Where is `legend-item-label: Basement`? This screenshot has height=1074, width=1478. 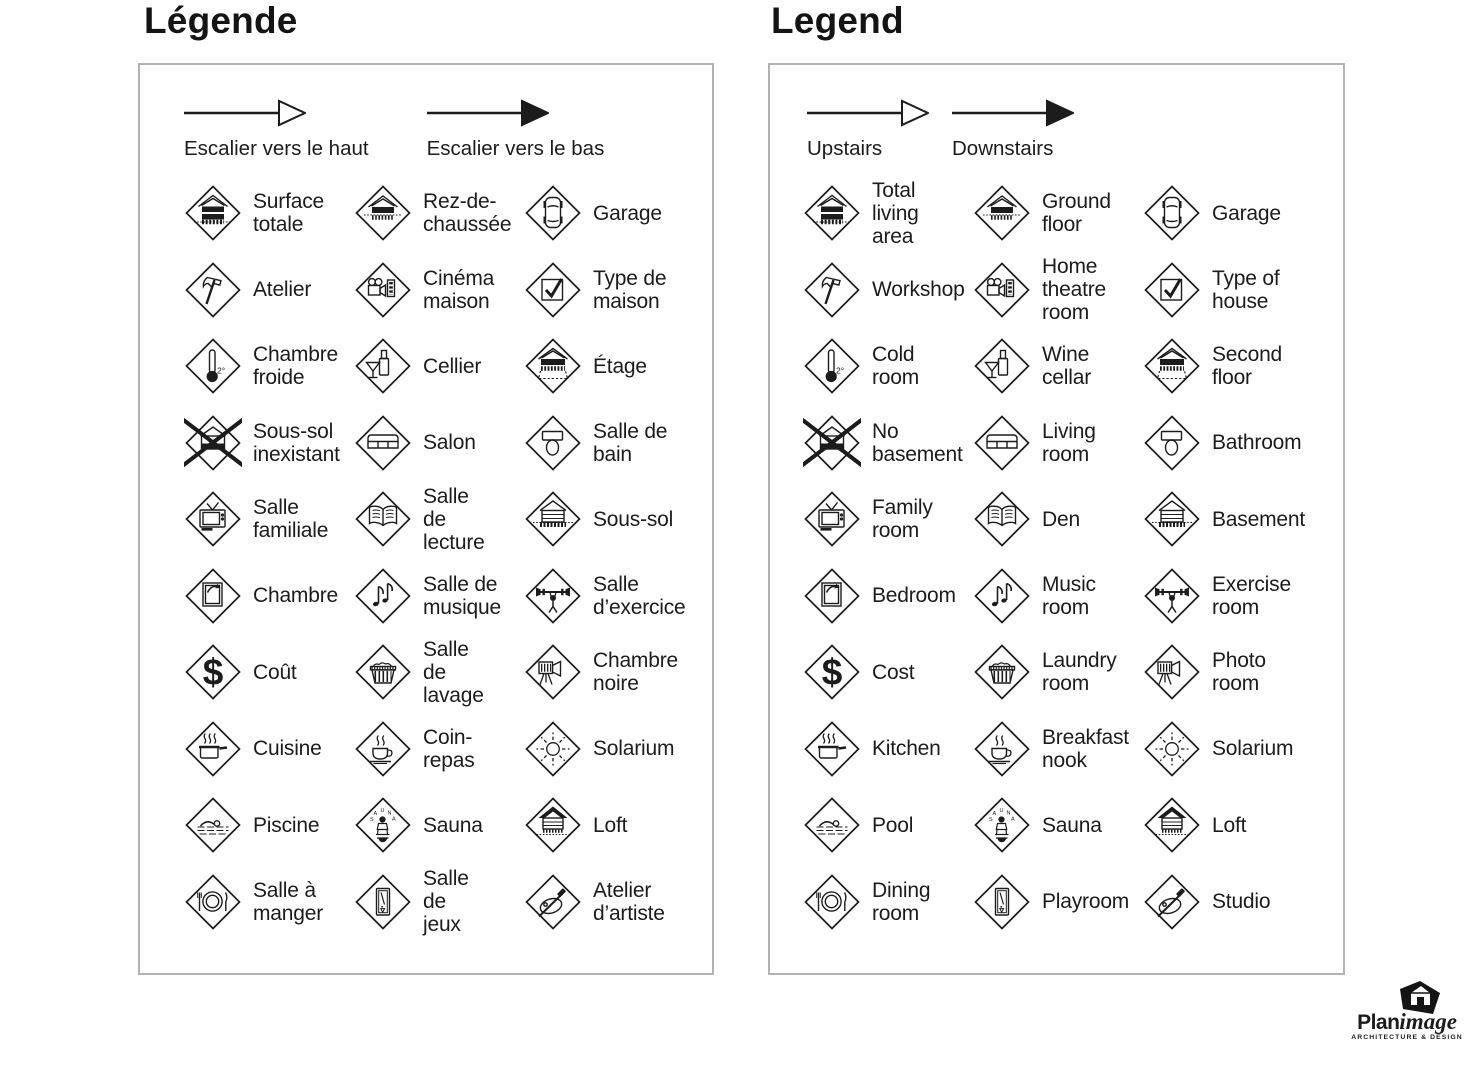 legend-item-label: Basement is located at coordinates (1258, 519).